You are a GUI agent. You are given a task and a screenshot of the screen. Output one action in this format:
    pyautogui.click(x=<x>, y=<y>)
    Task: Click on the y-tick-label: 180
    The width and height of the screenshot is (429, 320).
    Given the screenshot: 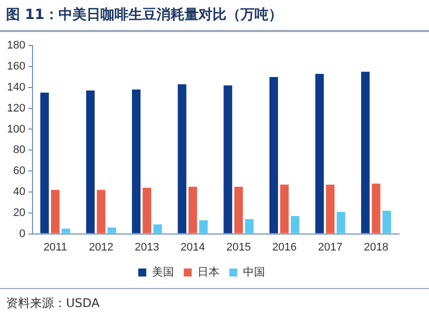 What is the action you would take?
    pyautogui.click(x=16, y=46)
    